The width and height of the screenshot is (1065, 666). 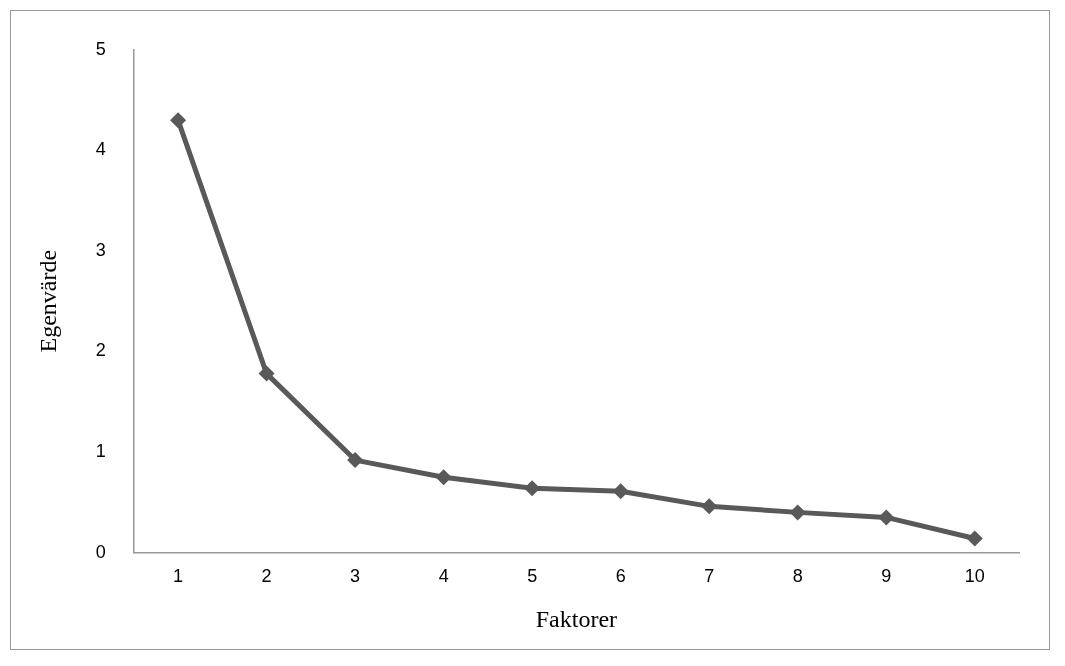 What do you see at coordinates (709, 576) in the screenshot?
I see `x-tick-label: 7` at bounding box center [709, 576].